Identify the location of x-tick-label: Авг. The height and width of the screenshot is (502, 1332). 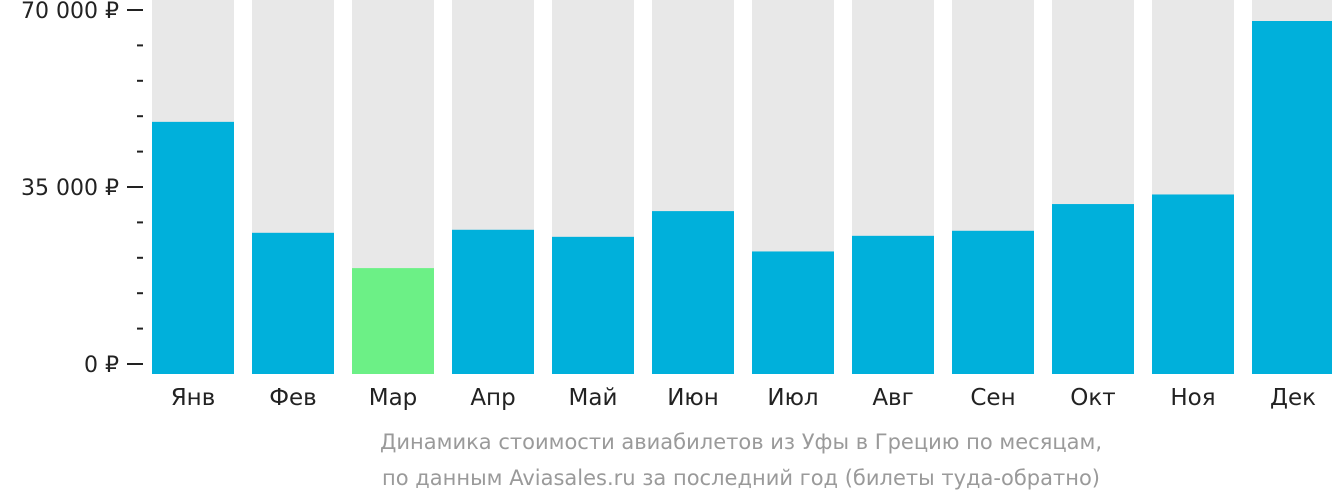
(892, 398).